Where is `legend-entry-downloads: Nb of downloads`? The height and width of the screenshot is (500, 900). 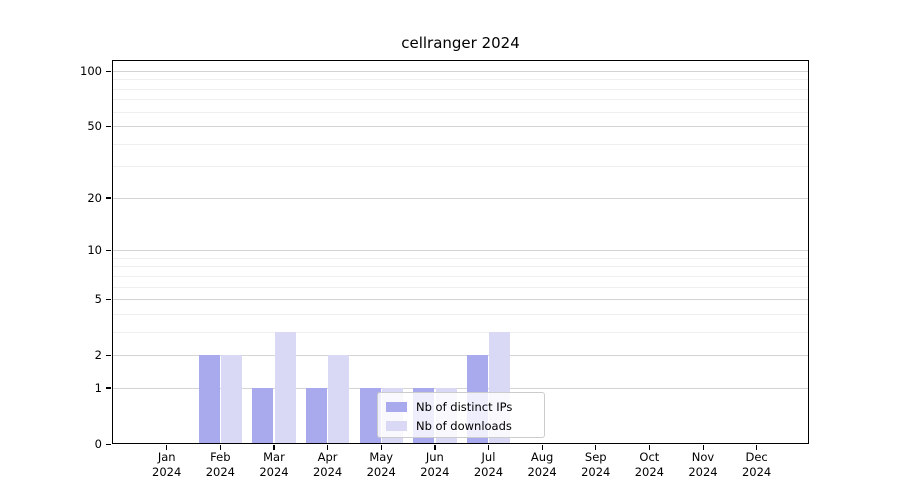 legend-entry-downloads: Nb of downloads is located at coordinates (461, 425).